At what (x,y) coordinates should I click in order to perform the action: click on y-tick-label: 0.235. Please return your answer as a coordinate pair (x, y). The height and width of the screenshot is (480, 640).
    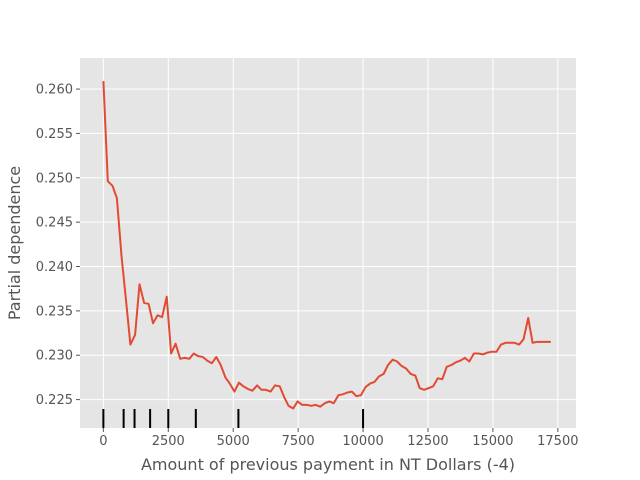
    Looking at the image, I should click on (54, 311).